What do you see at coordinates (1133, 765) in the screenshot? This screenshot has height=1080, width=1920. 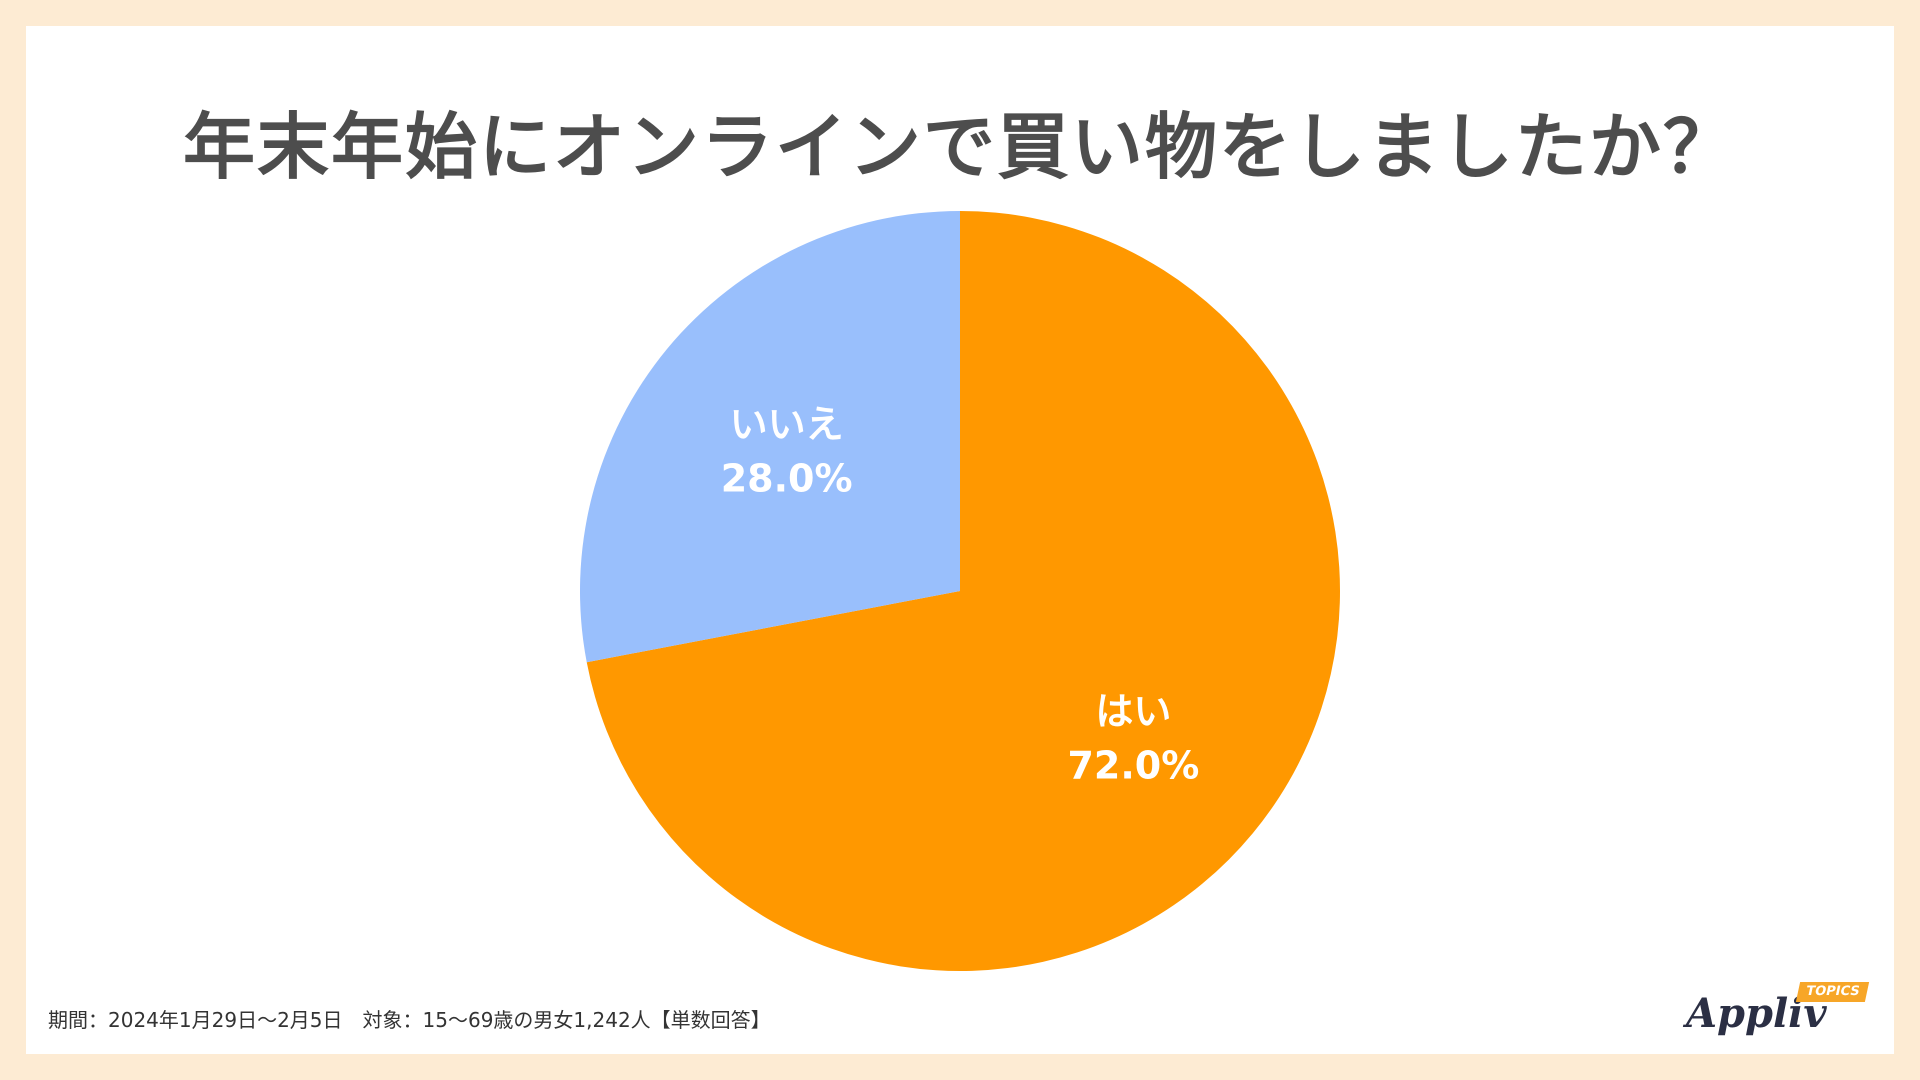 I see `slice-value-label: 72.0%` at bounding box center [1133, 765].